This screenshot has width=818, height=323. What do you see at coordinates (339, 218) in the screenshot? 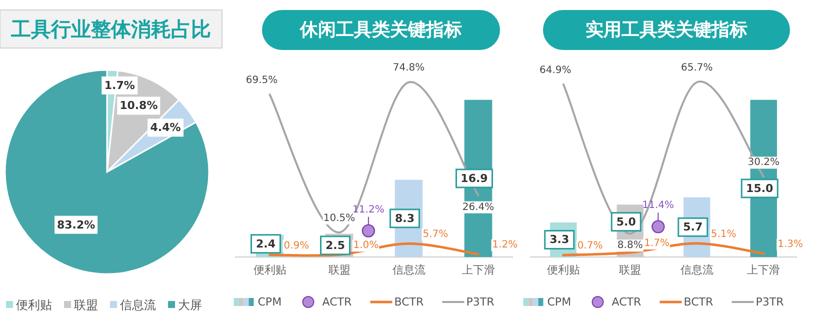
I see `data-label: 10.5%` at bounding box center [339, 218].